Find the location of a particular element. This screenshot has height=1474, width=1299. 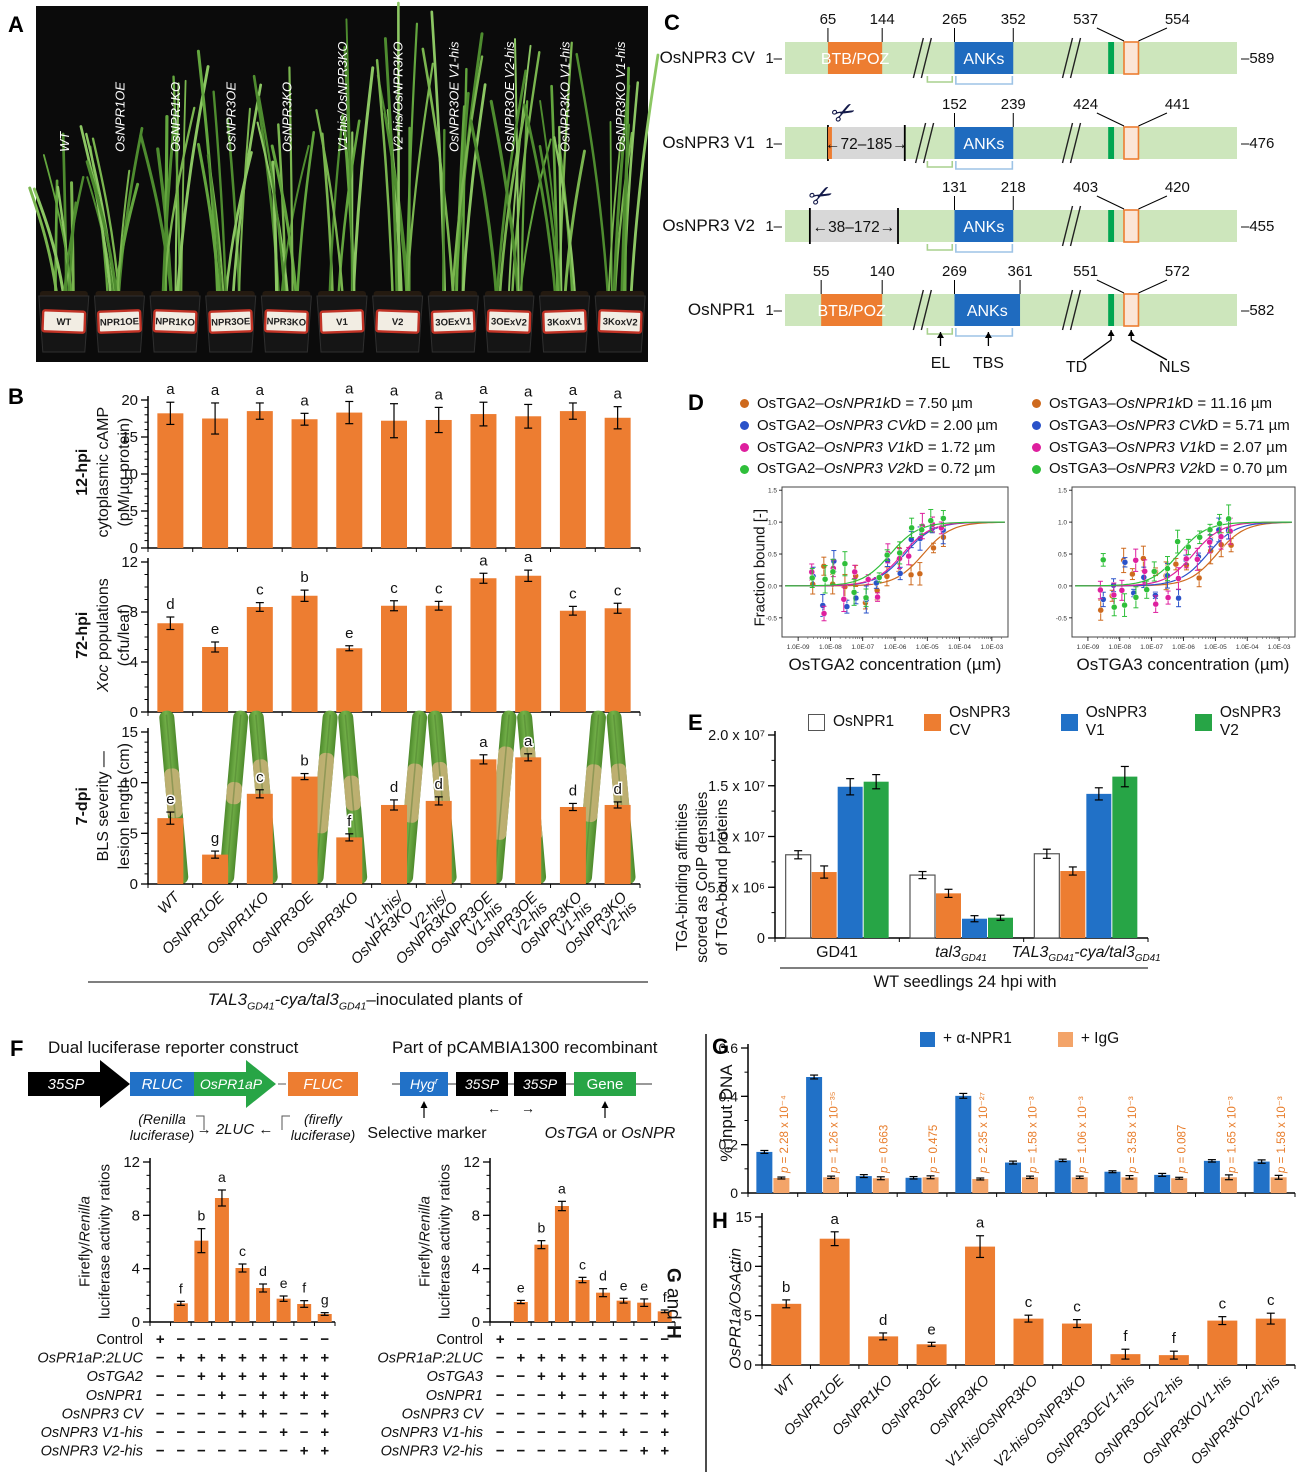

svg-text: 352 is located at coordinates (1013, 19).